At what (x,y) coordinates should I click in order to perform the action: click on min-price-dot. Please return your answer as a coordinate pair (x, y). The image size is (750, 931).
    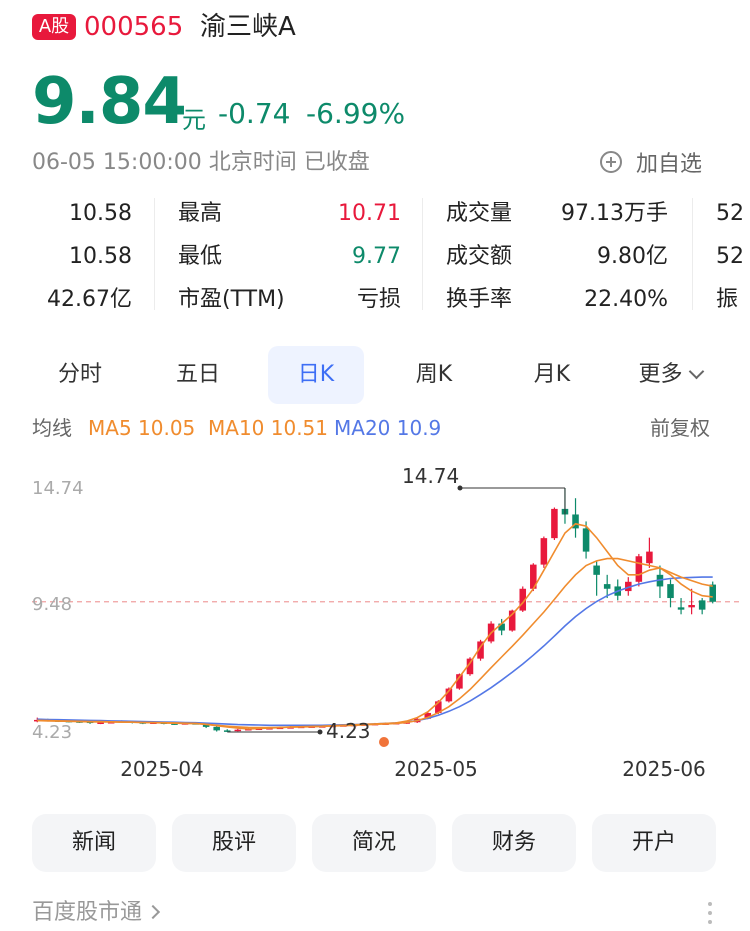
    Looking at the image, I should click on (320, 732).